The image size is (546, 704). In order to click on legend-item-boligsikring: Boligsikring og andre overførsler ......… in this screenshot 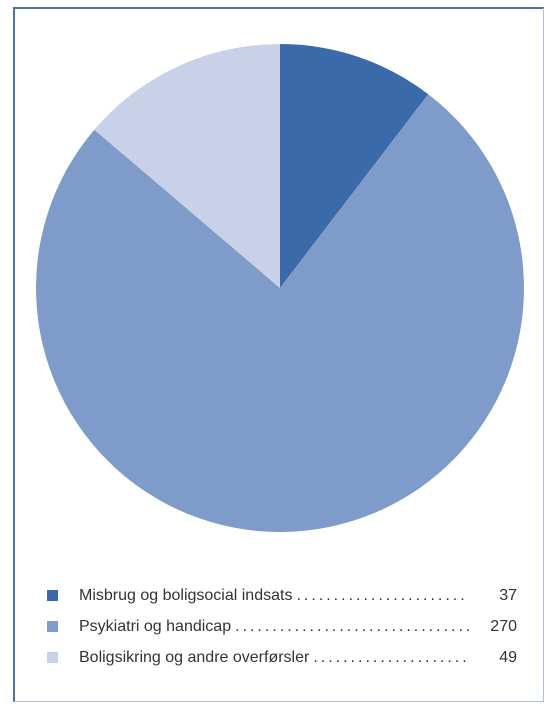, I will do `click(282, 657)`.